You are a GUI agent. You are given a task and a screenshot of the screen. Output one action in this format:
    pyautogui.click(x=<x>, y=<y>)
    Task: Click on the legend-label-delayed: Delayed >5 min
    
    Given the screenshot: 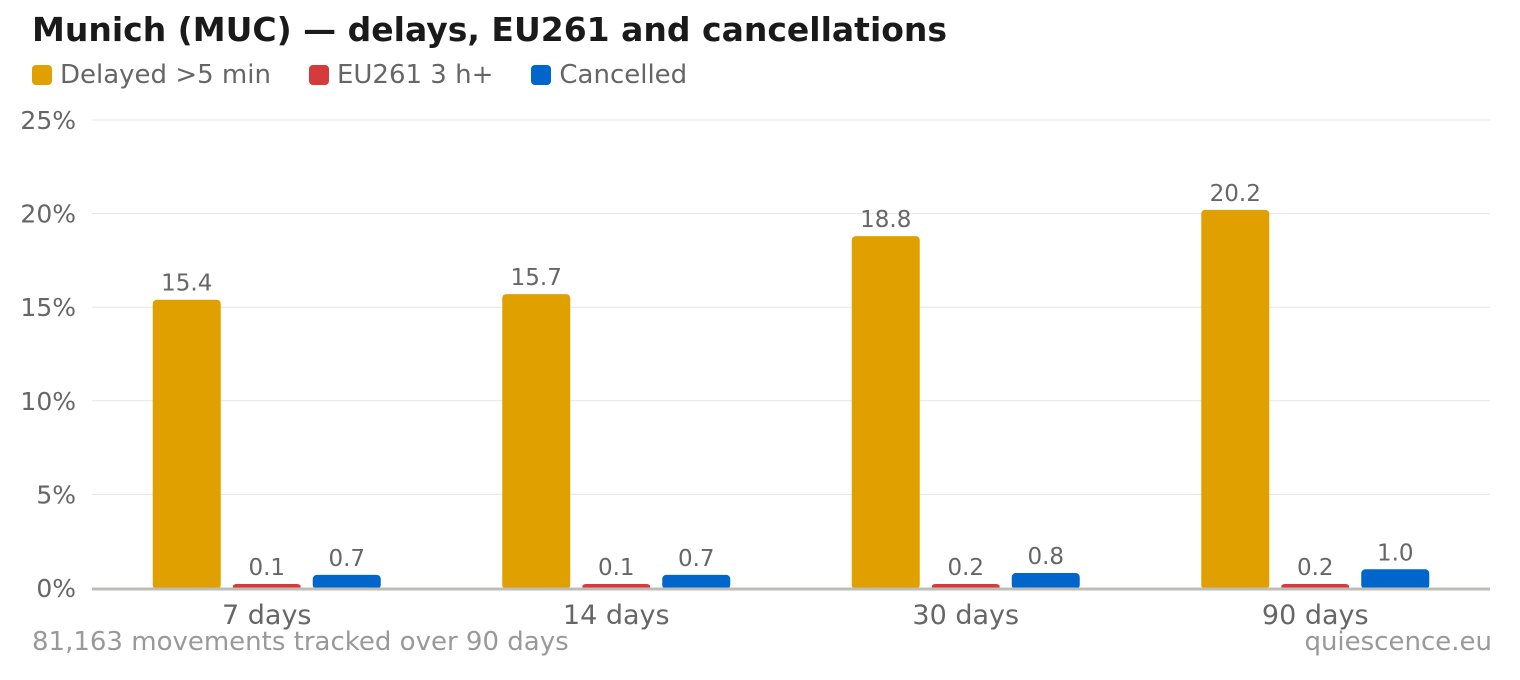 What is the action you would take?
    pyautogui.click(x=165, y=75)
    